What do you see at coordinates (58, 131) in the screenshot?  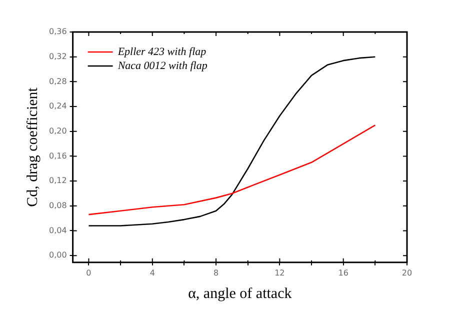 I see `y-tick-label: 0,20` at bounding box center [58, 131].